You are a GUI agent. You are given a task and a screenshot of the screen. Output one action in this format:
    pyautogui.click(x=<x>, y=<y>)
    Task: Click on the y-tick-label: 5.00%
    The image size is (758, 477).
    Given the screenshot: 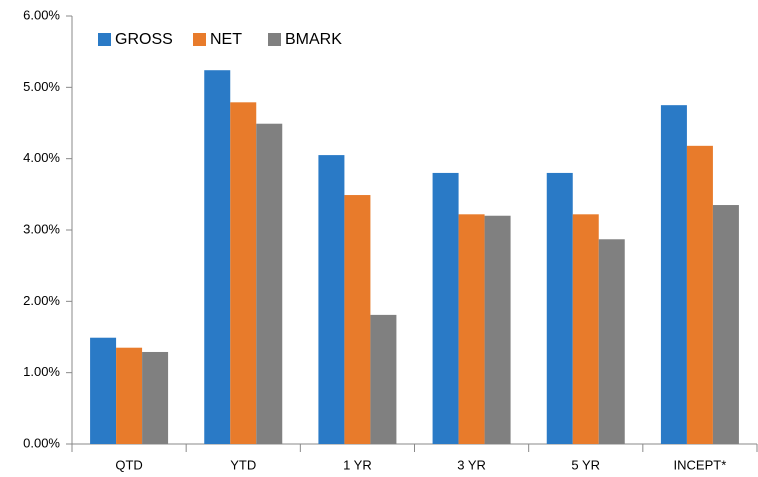 What is the action you would take?
    pyautogui.click(x=41, y=86)
    